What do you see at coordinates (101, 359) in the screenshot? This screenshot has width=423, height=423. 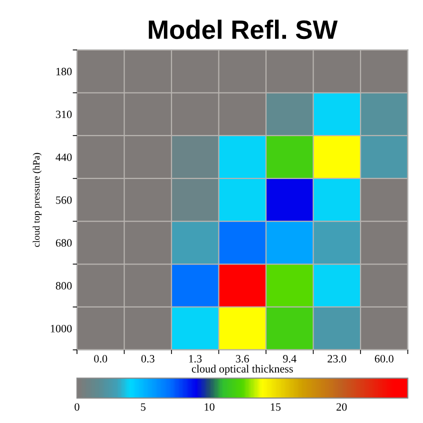 I see `x-tick-label: 0.0` at bounding box center [101, 359].